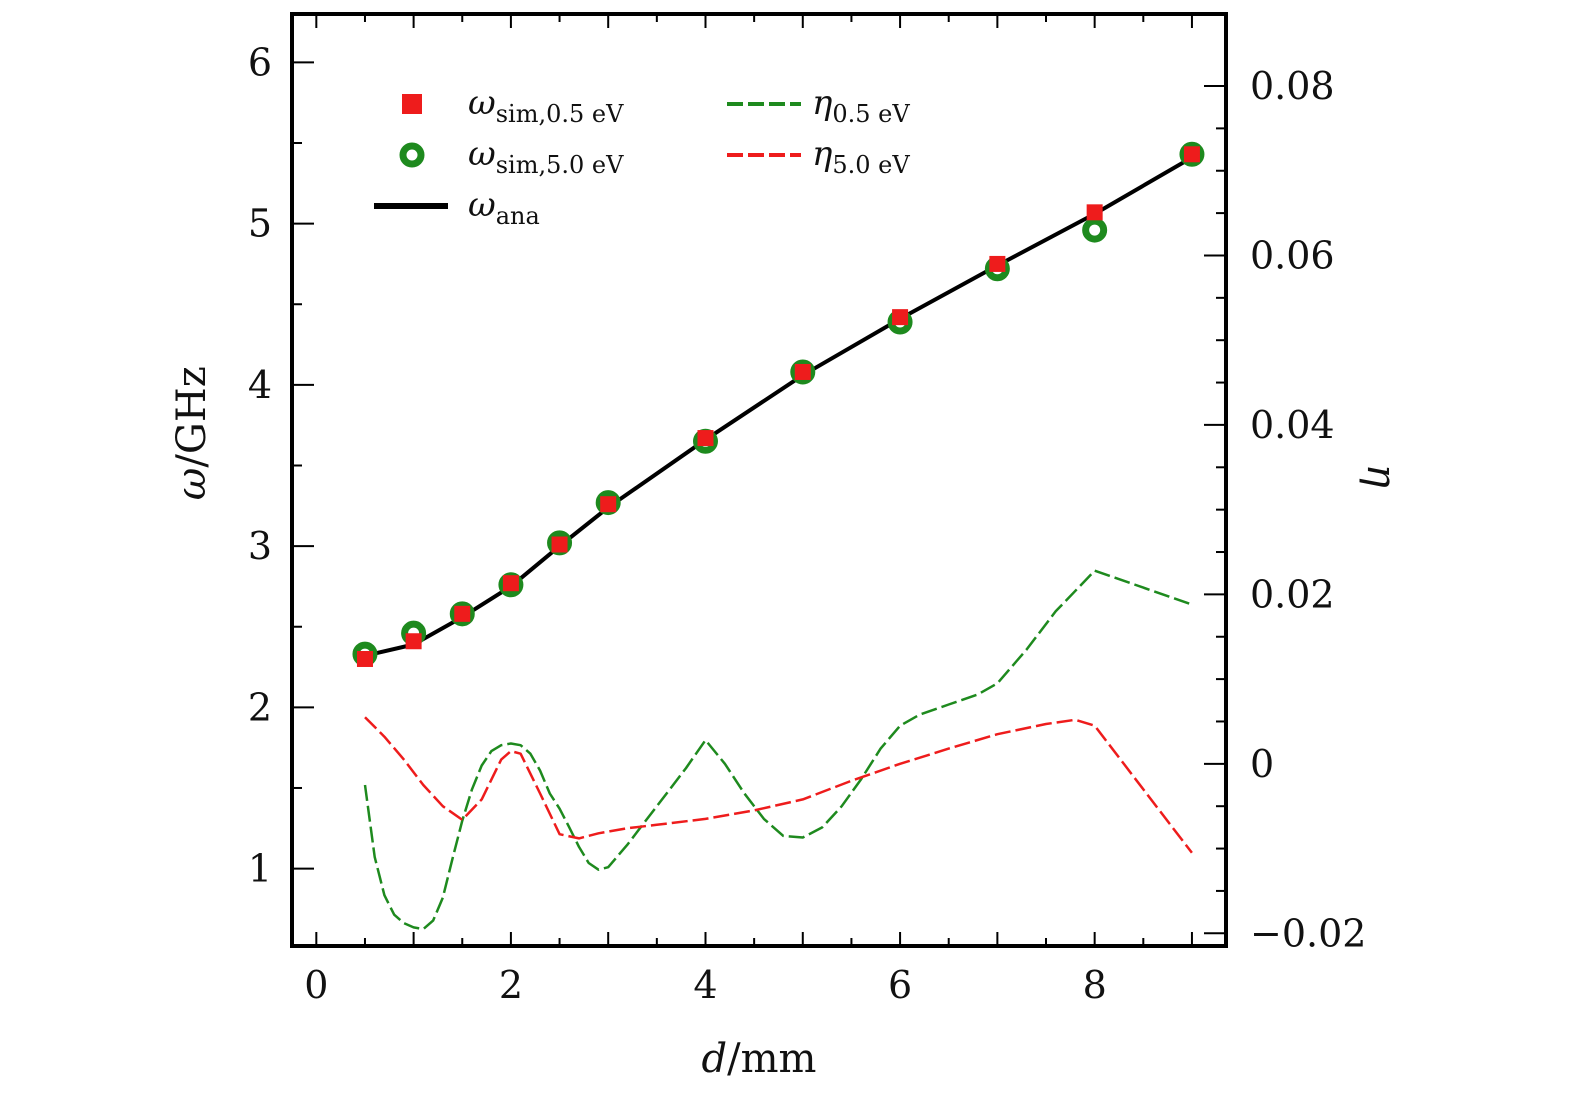 The height and width of the screenshot is (1102, 1575). Describe the element at coordinates (778, 785) in the screenshot. I see `series-line--5-0-ev` at that location.